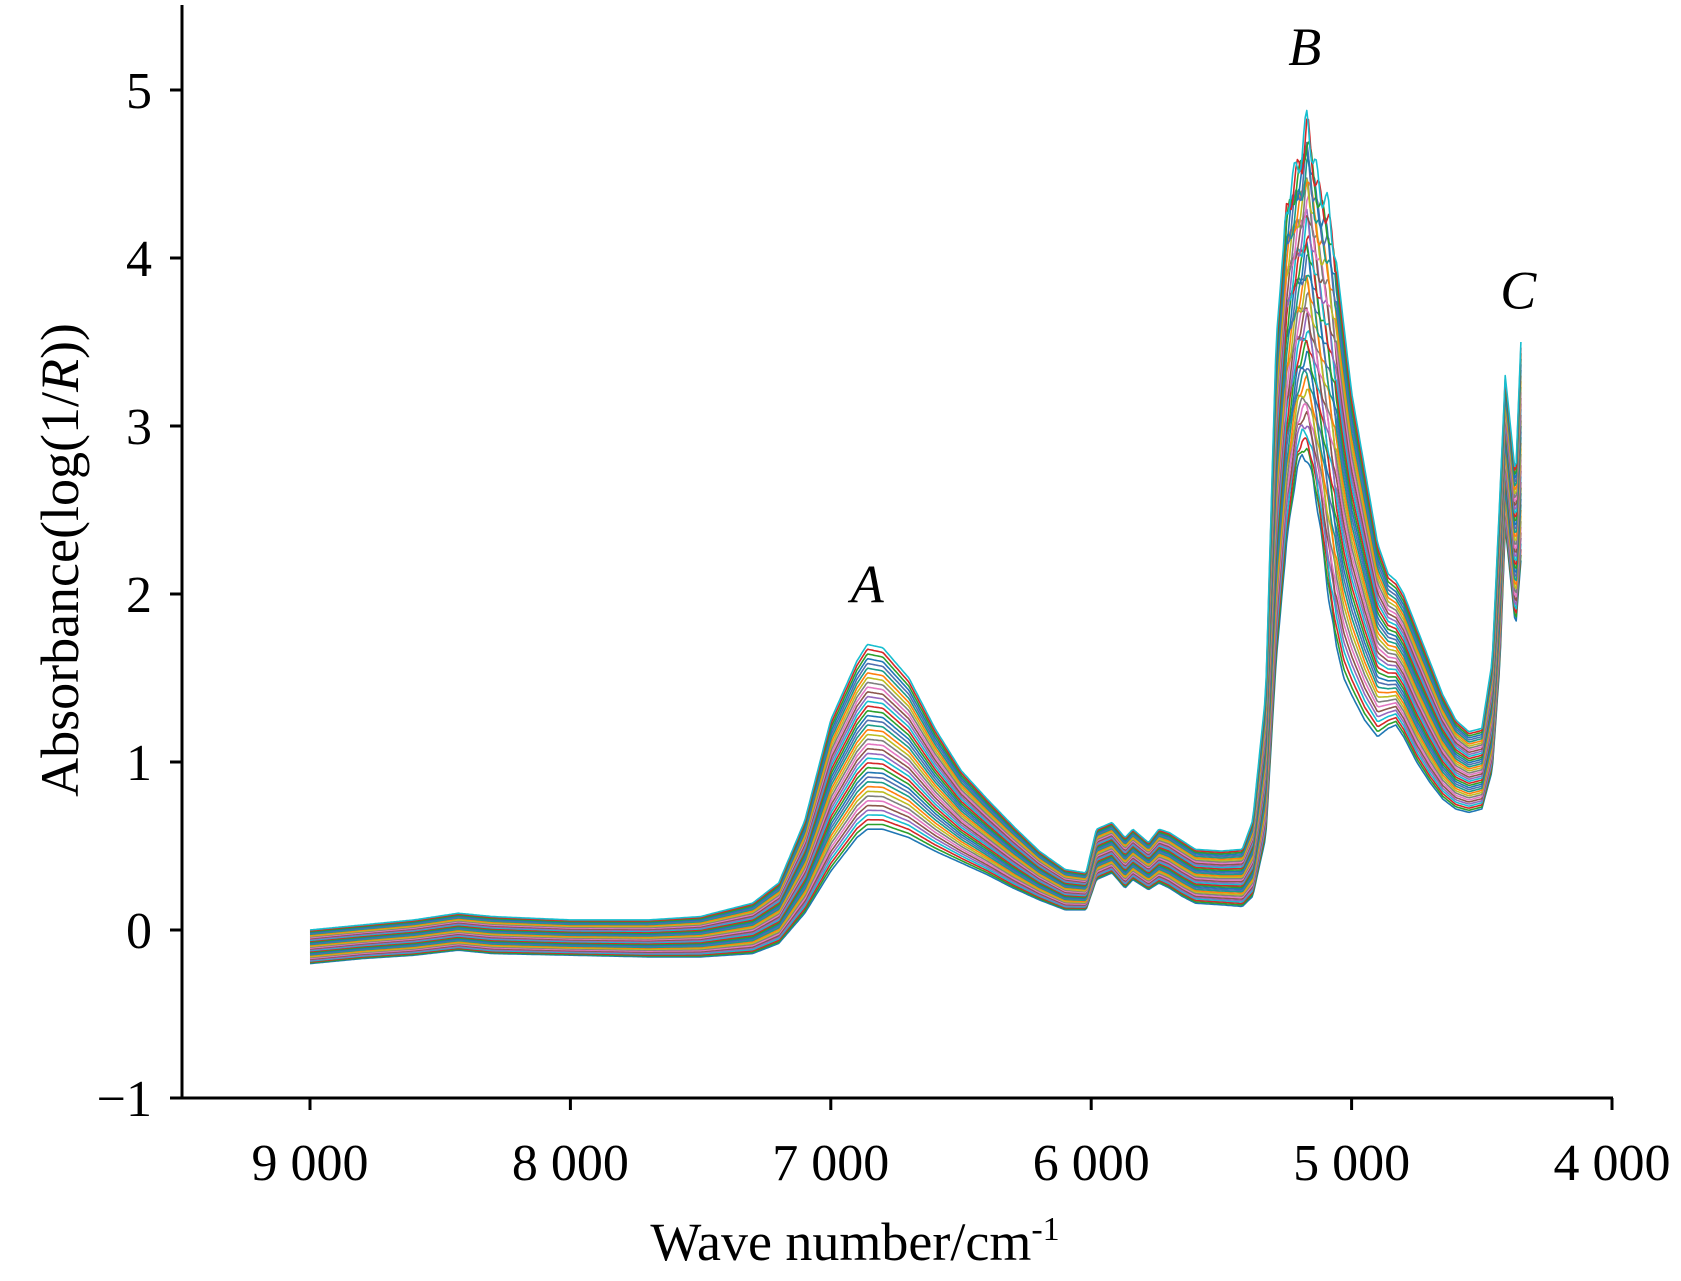  What do you see at coordinates (1518, 290) in the screenshot?
I see `peak-label-c: C` at bounding box center [1518, 290].